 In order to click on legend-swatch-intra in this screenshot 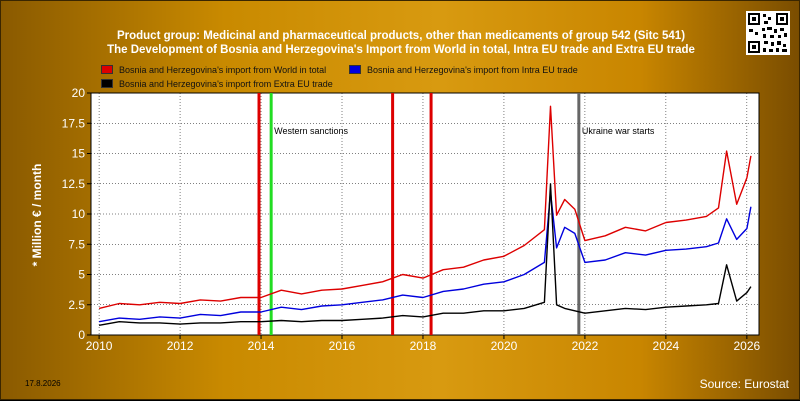, I will do `click(355, 69)`.